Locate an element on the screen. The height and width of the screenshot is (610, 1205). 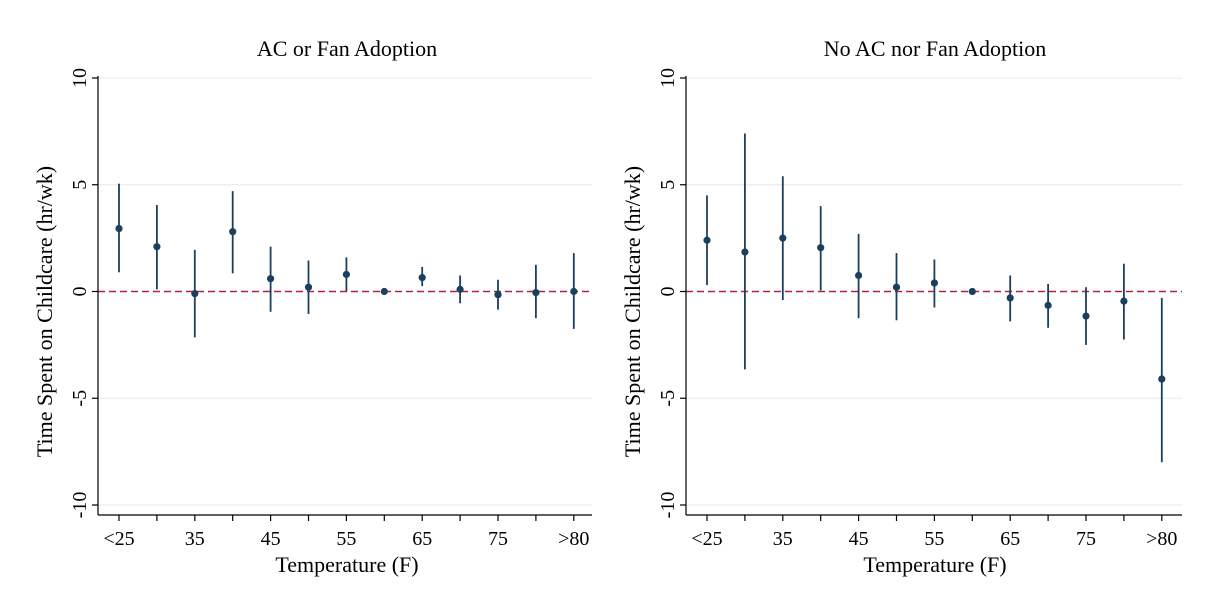
chart-title: AC or Fan Adoption is located at coordinates (347, 48).